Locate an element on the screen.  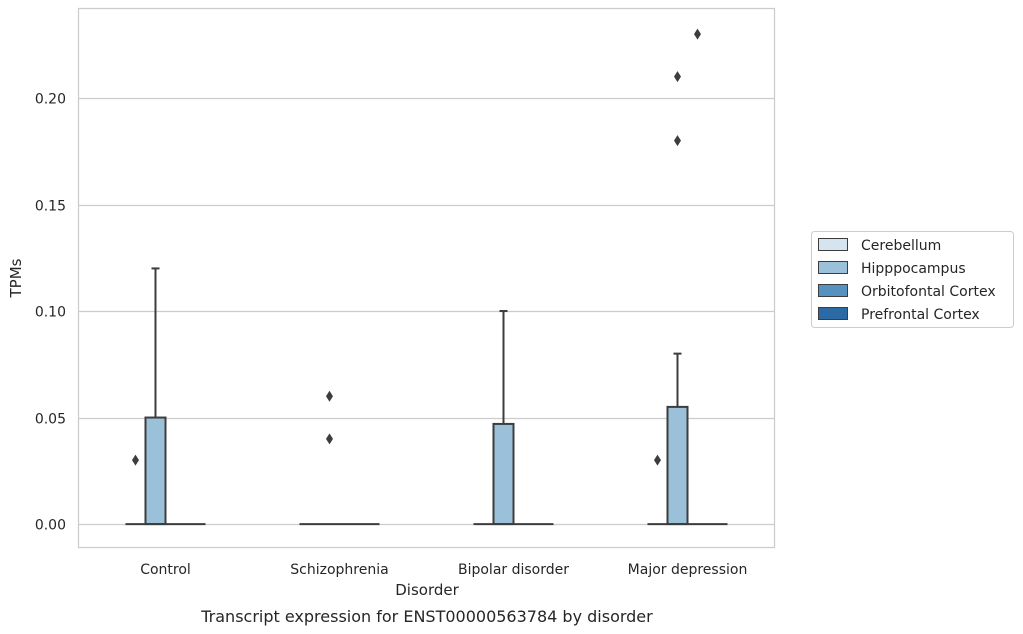
legend-label: Prefrontal Cortex is located at coordinates (920, 315).